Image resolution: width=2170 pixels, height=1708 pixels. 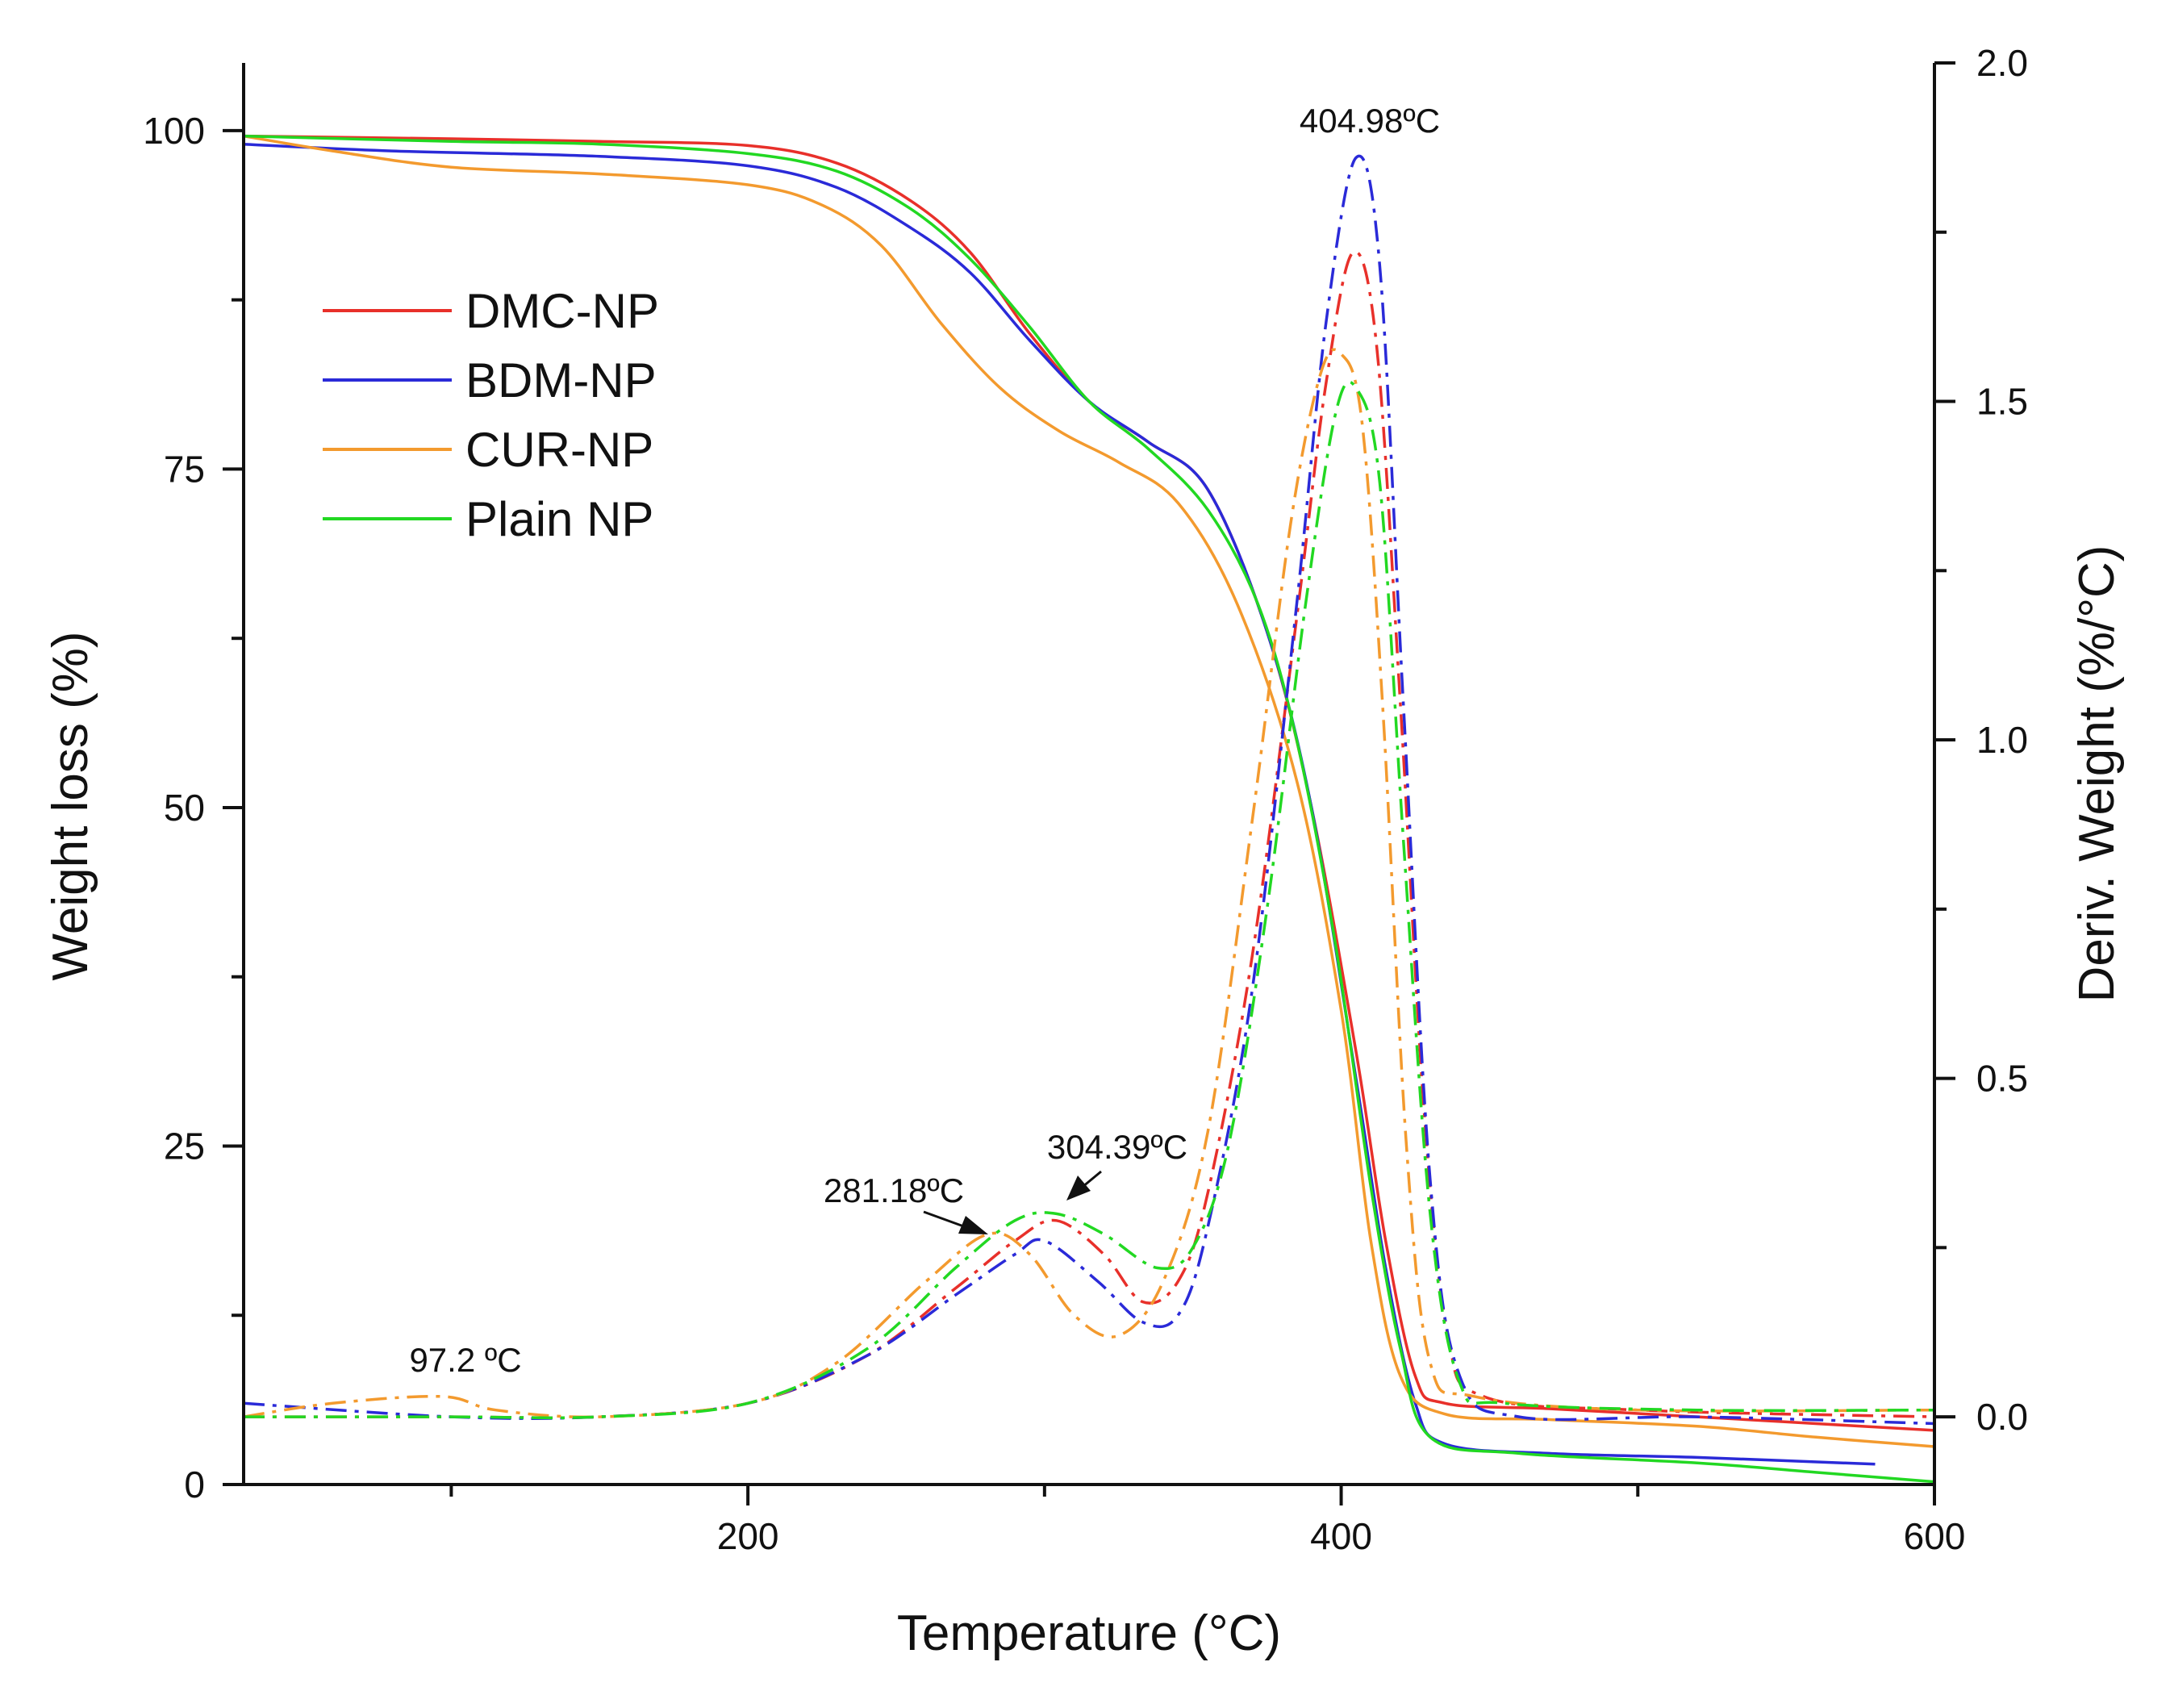 I want to click on y2-tick-label: 0.5, so click(x=2002, y=1079).